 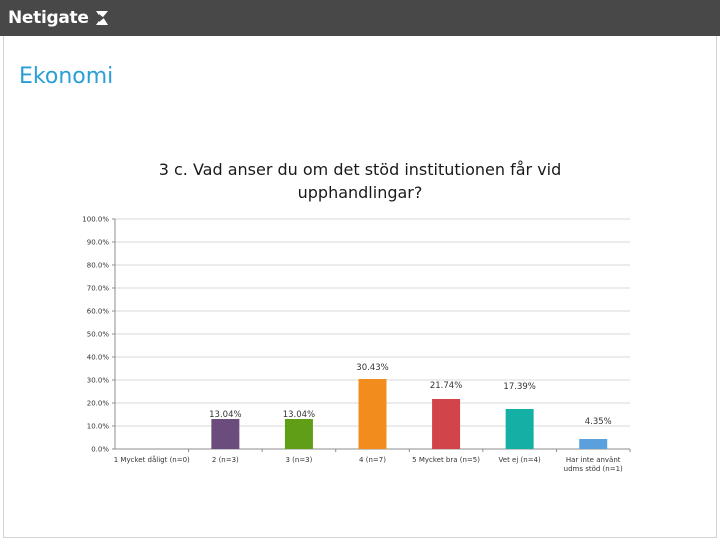 What do you see at coordinates (98, 289) in the screenshot?
I see `y-tick-label: 70.0%` at bounding box center [98, 289].